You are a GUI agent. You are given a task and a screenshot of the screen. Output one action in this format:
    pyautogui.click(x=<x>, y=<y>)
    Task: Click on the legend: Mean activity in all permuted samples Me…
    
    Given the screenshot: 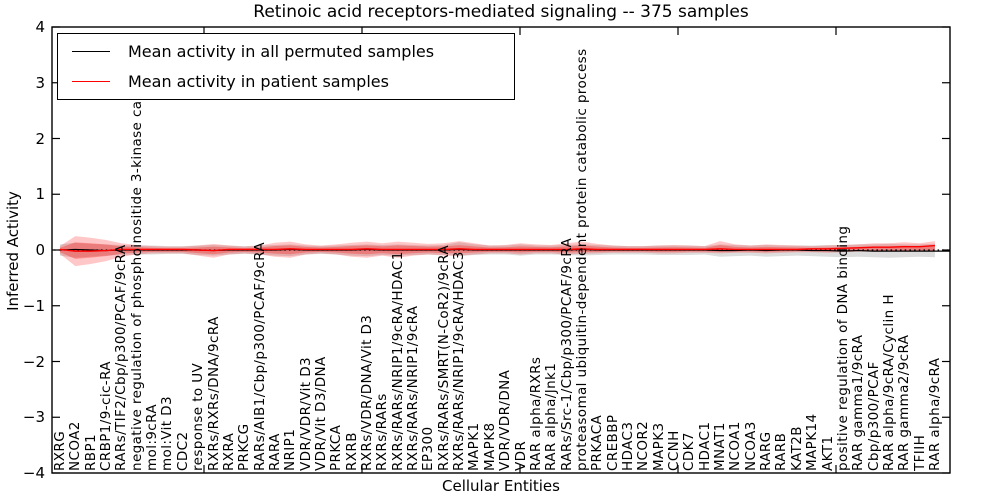 What is the action you would take?
    pyautogui.click(x=286, y=66)
    